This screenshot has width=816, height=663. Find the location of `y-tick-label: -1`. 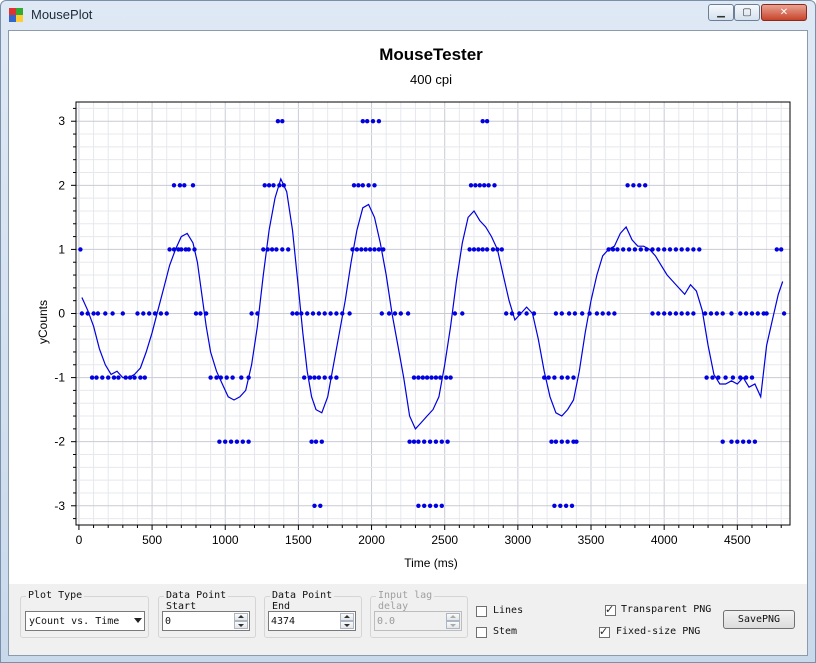

y-tick-label: -1 is located at coordinates (59, 378).